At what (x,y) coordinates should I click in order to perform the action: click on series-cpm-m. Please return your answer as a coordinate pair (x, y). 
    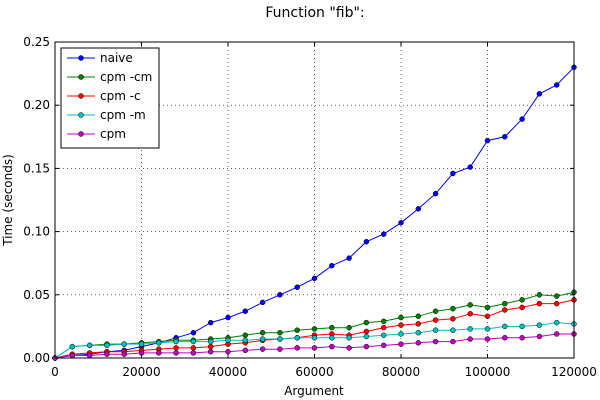
    Looking at the image, I should click on (314, 340).